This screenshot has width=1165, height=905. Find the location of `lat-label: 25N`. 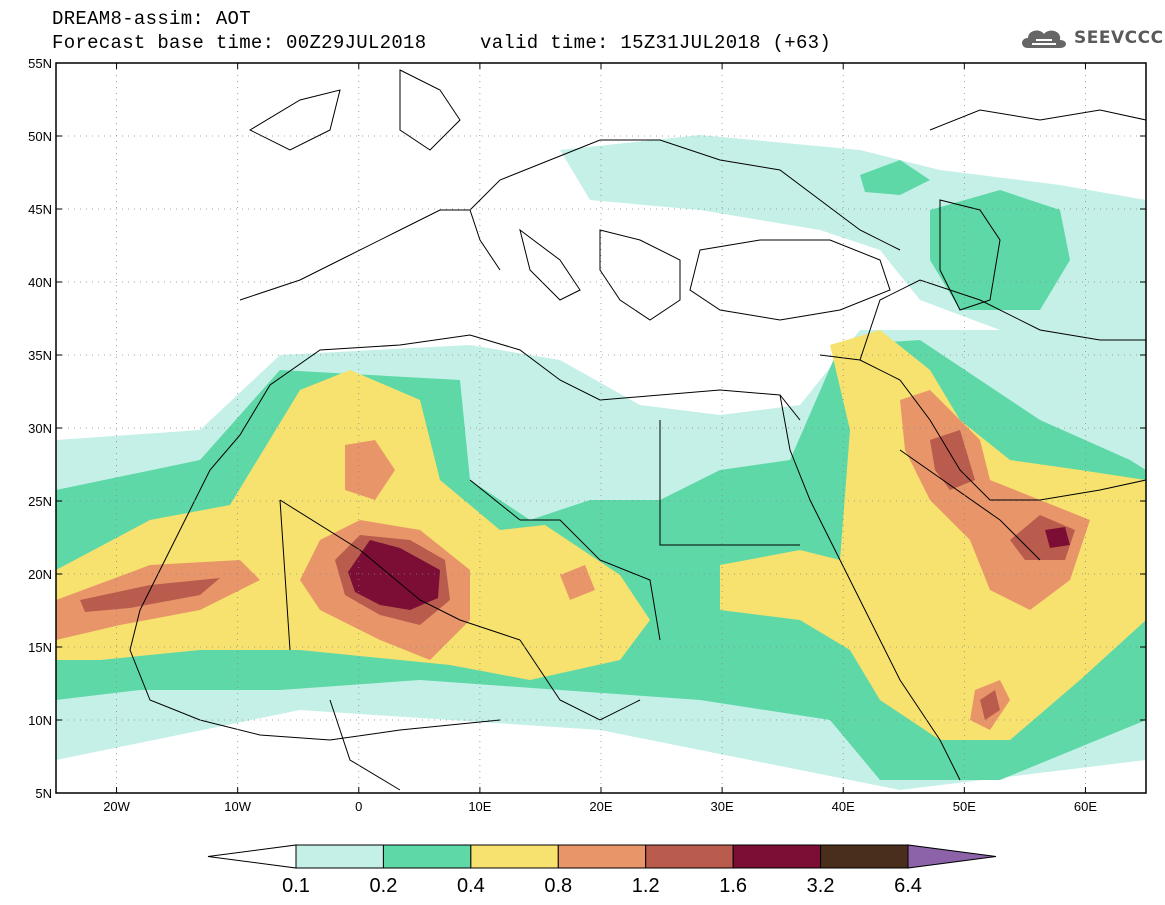

lat-label: 25N is located at coordinates (40, 501).